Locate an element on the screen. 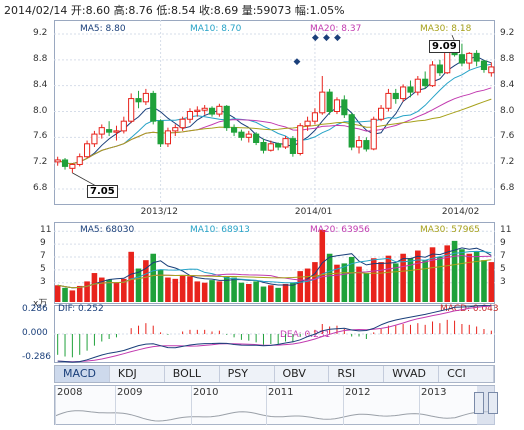  volume-y-tick-left: 7 is located at coordinates (43, 255).